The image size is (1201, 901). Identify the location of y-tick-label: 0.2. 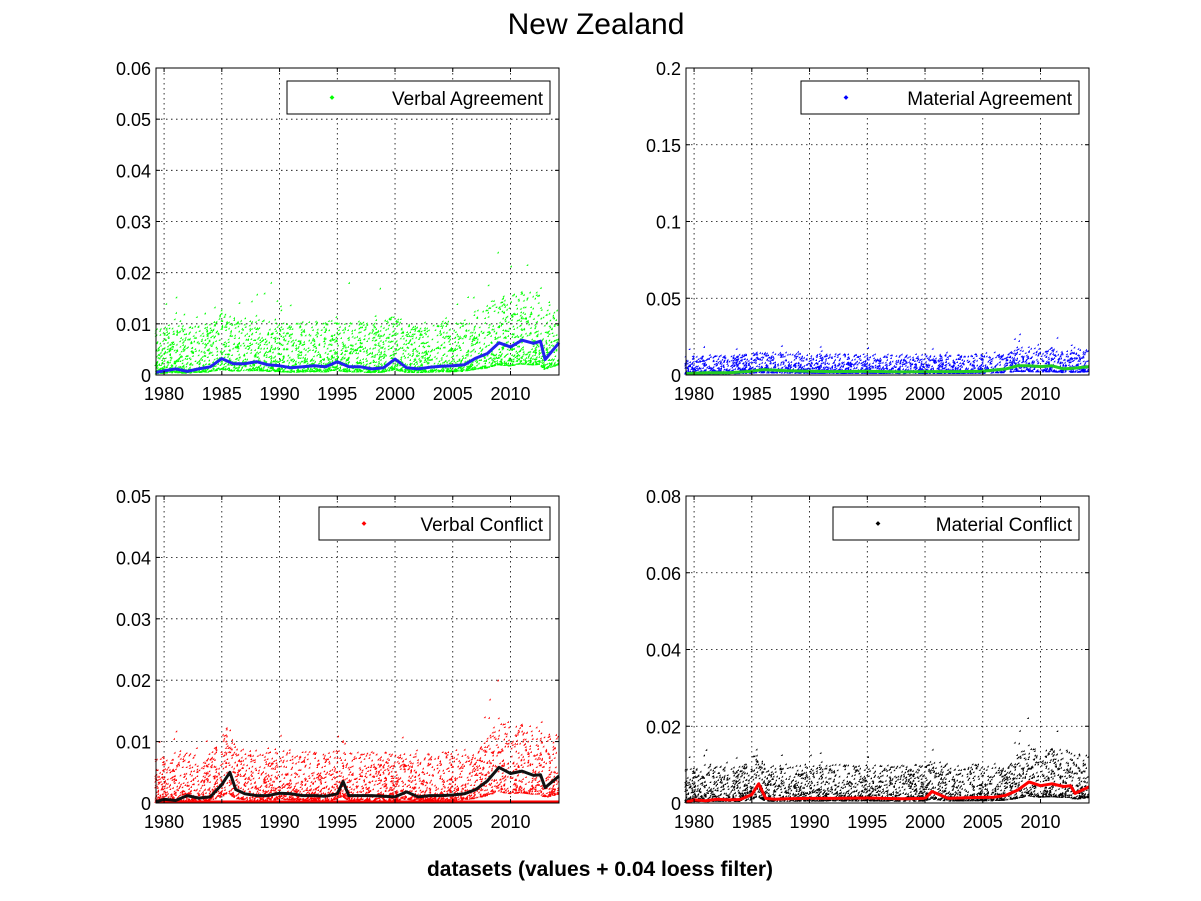
(668, 69).